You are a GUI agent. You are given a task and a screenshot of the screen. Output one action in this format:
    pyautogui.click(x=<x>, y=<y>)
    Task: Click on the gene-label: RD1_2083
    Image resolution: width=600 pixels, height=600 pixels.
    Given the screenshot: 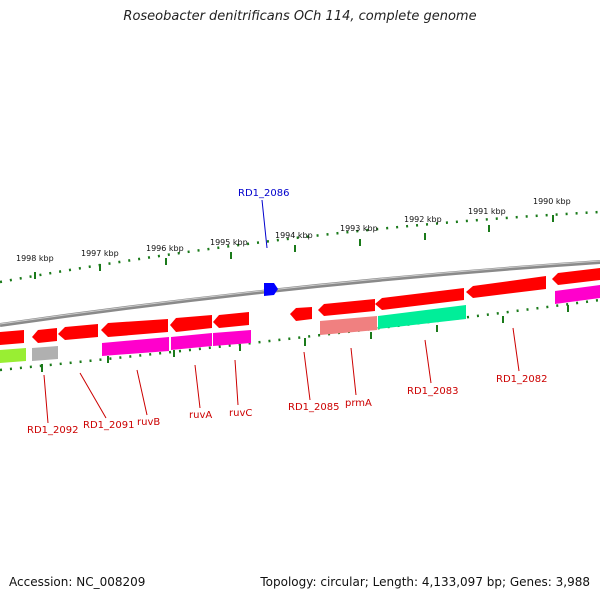 What is the action you would take?
    pyautogui.click(x=432, y=391)
    